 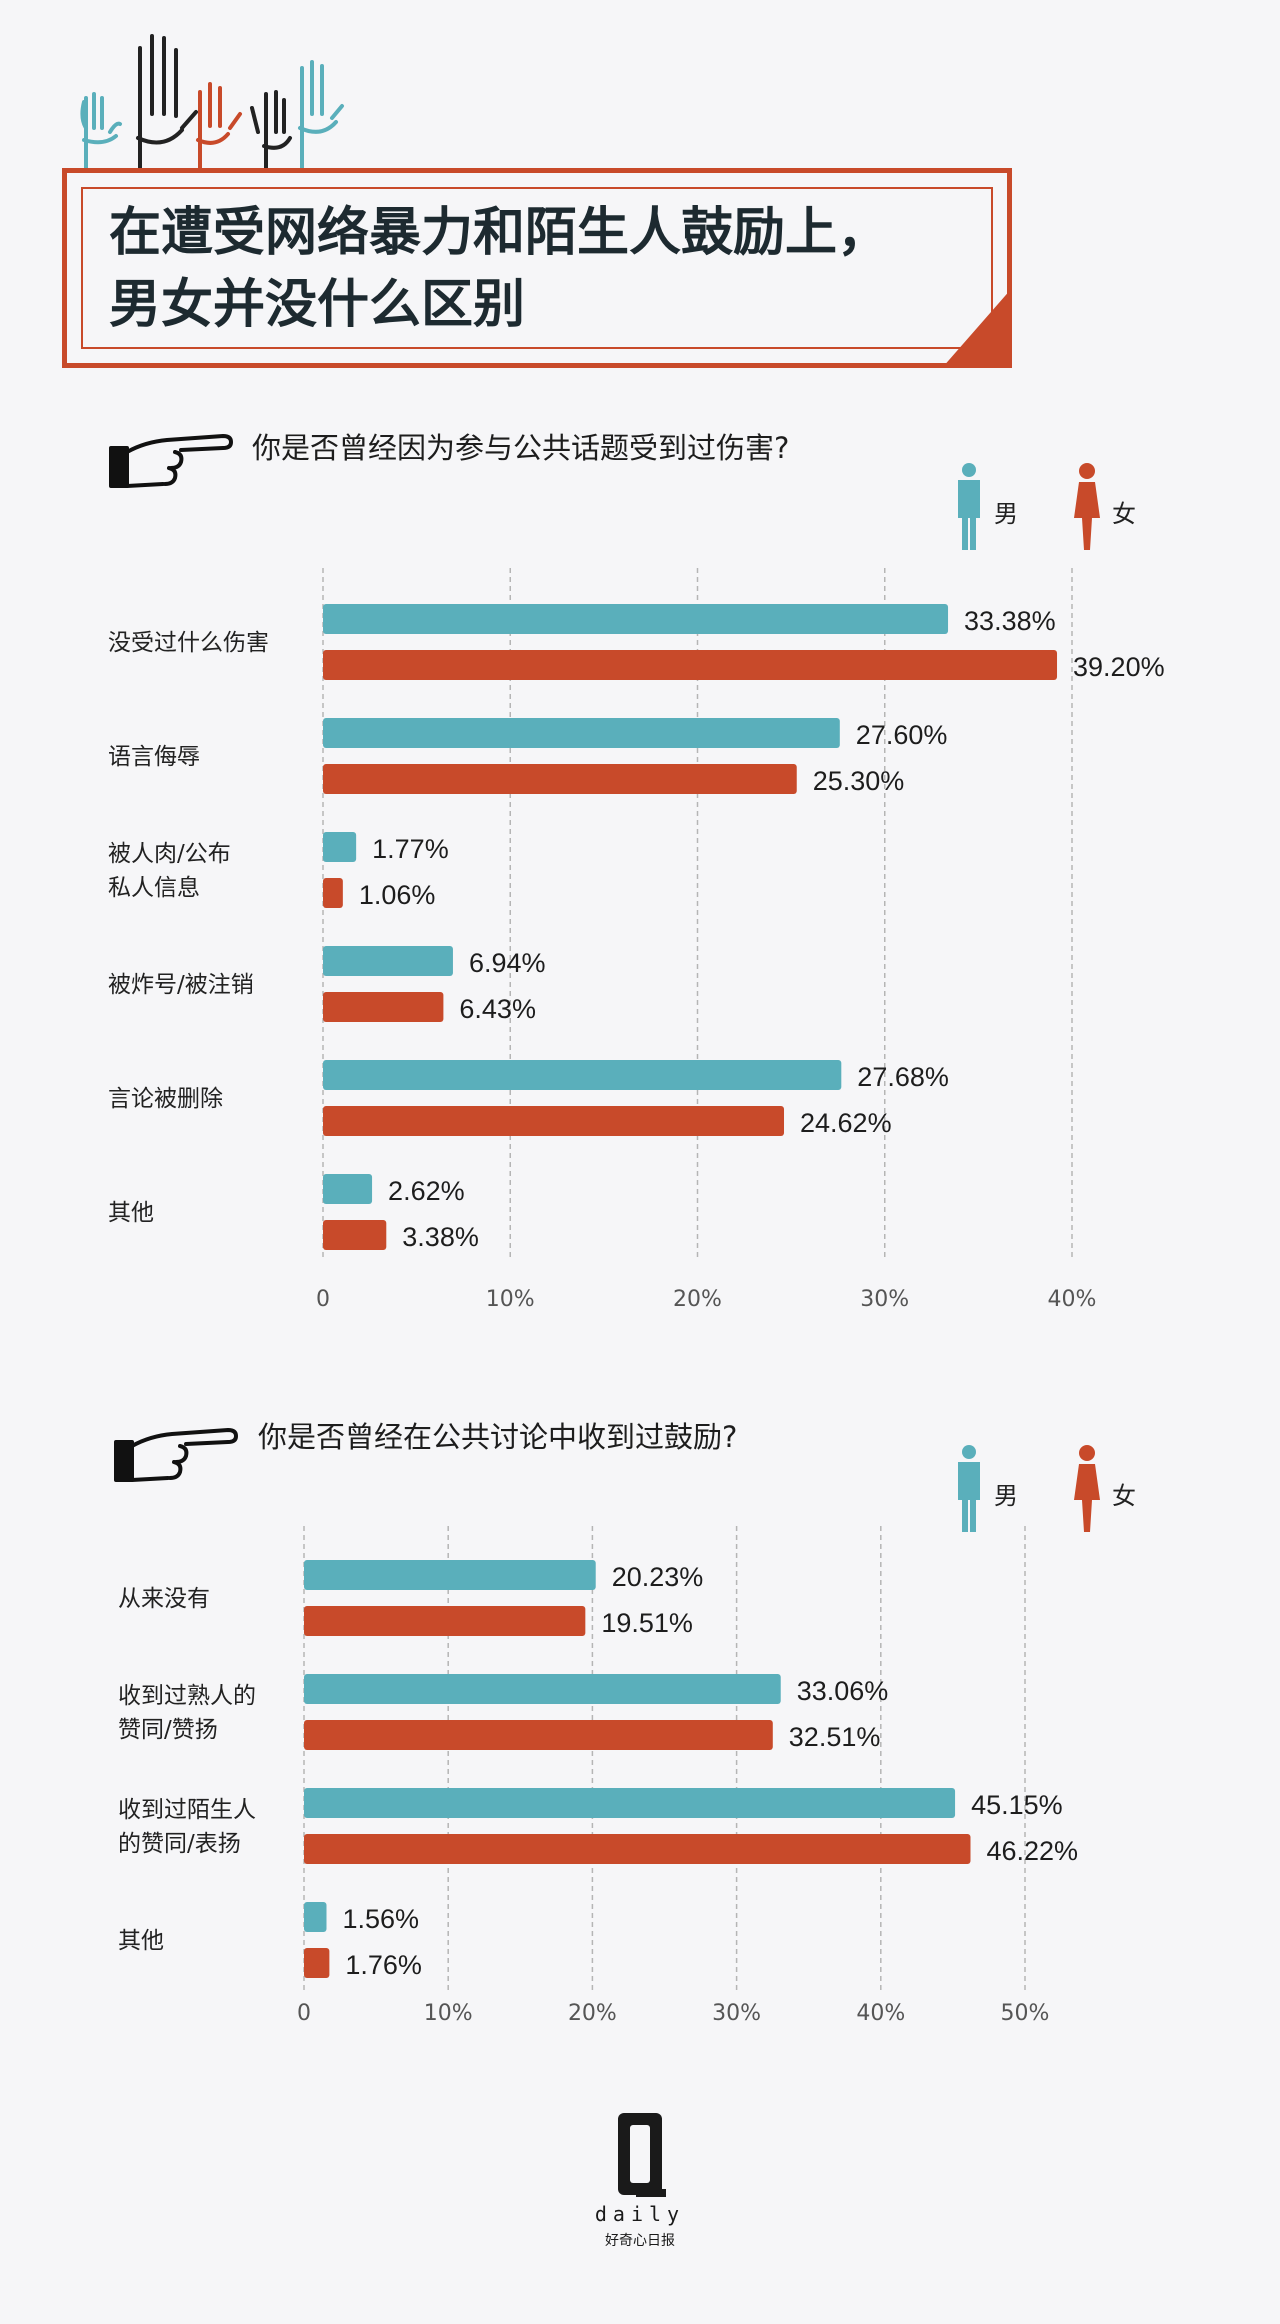 What do you see at coordinates (1017, 1805) in the screenshot?
I see `data-label: 45.15%` at bounding box center [1017, 1805].